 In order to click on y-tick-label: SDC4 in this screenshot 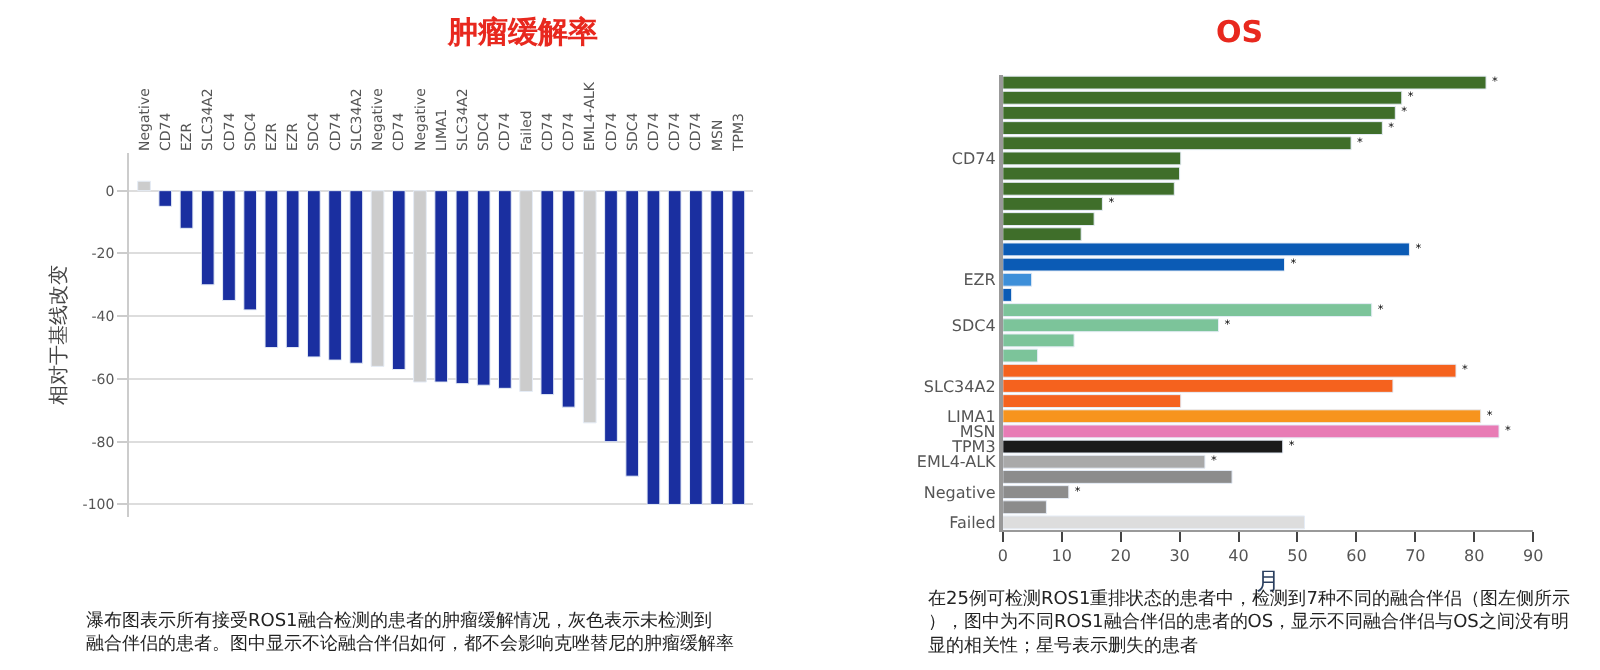, I will do `click(973, 325)`.